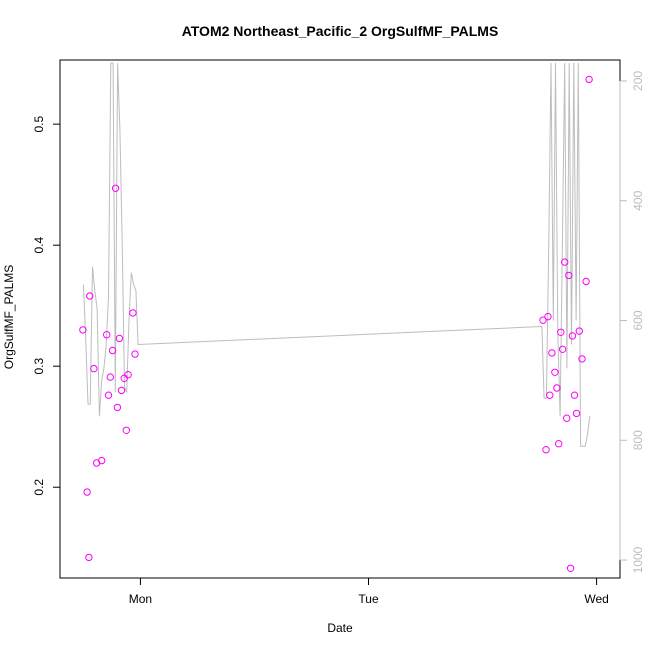  I want to click on y-axis: 0.2 0.3 0.4 0.5, so click(46, 305).